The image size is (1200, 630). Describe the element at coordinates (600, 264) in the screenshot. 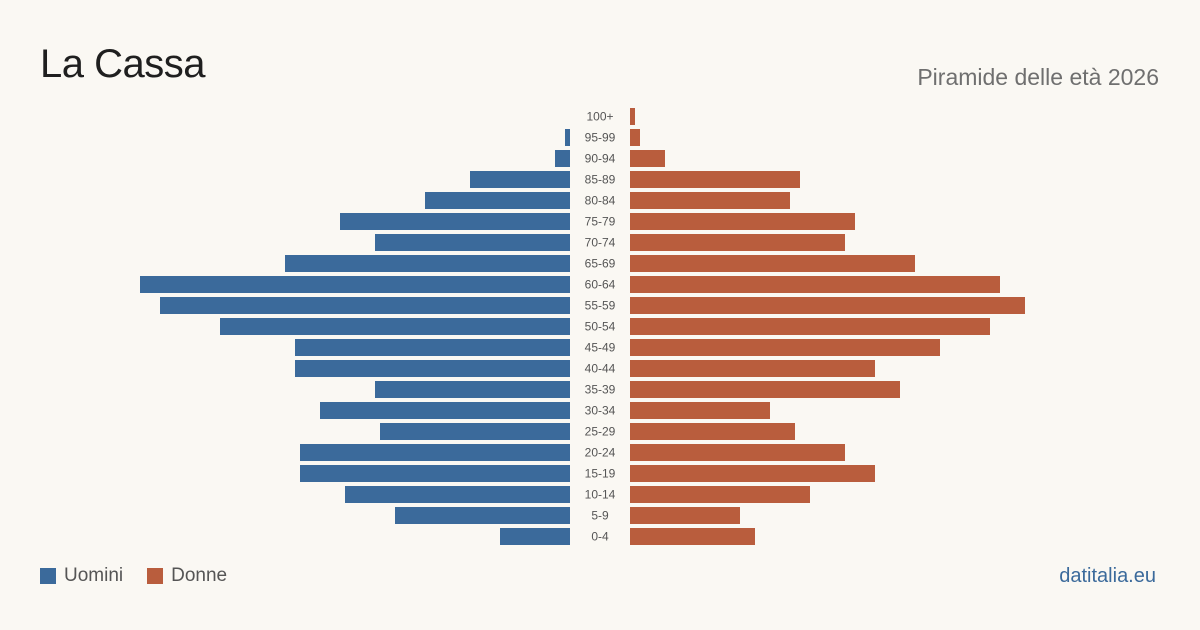

I see `age-label-65-69: 65-69` at that location.